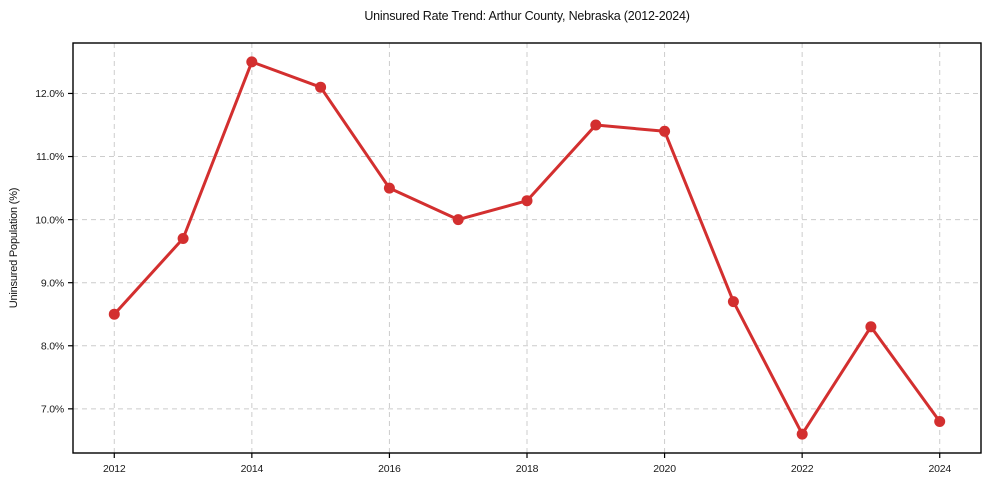  What do you see at coordinates (52, 346) in the screenshot?
I see `y-tick-label: 8.0%` at bounding box center [52, 346].